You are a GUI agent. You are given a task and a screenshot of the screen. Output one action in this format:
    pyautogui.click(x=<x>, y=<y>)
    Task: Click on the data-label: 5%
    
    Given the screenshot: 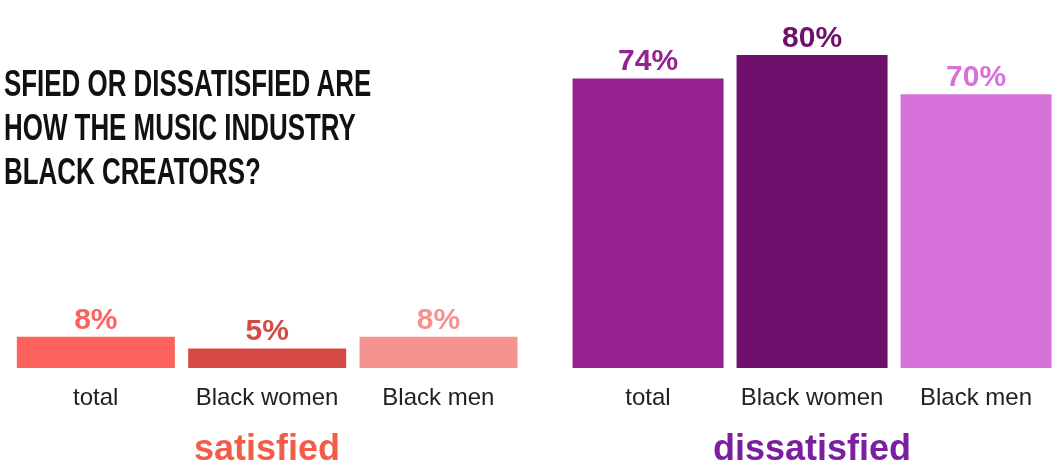 What is the action you would take?
    pyautogui.click(x=267, y=330)
    